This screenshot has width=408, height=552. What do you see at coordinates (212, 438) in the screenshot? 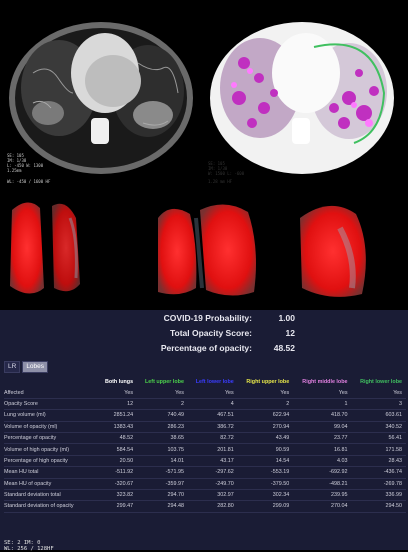
I see `table-cell: 82.72` at bounding box center [212, 438].